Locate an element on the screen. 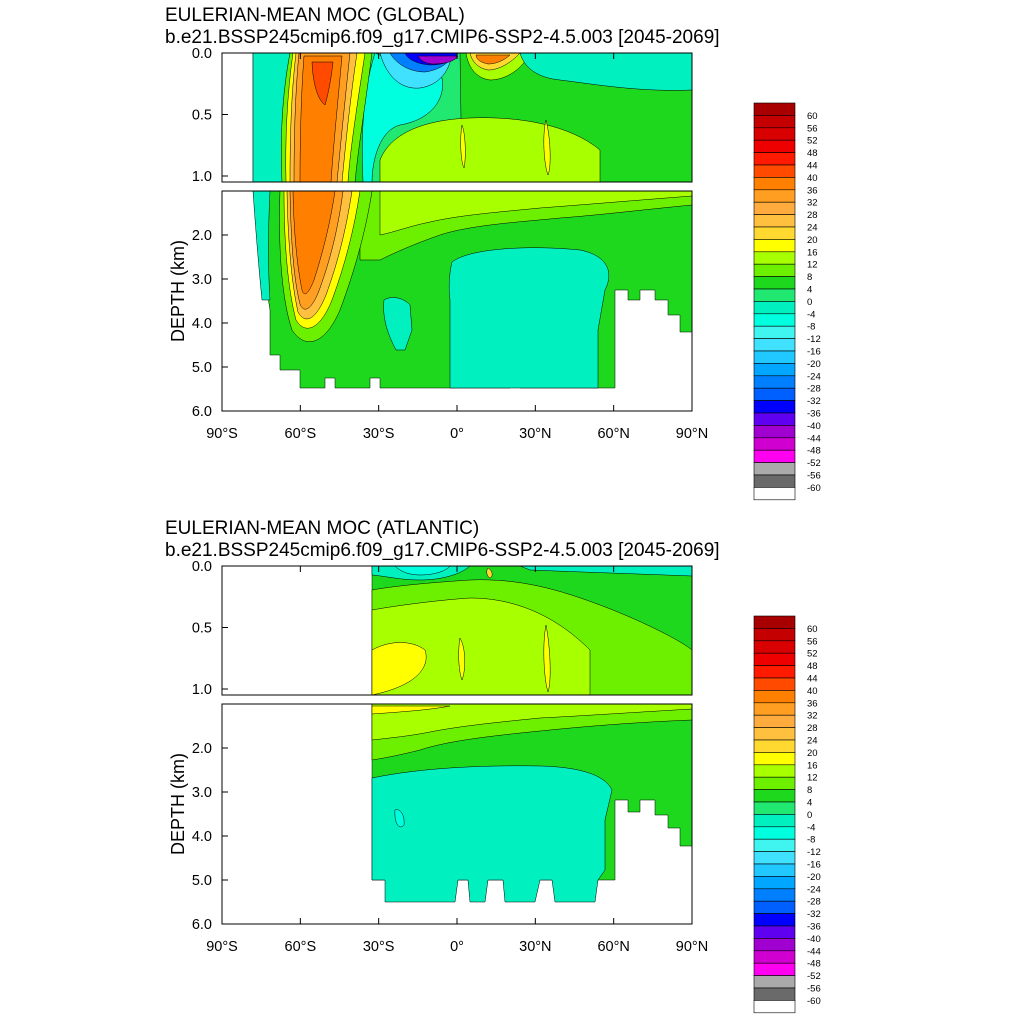 Image resolution: width=1024 pixels, height=1024 pixels. global-y-tick-label: 3.0 is located at coordinates (202, 280).